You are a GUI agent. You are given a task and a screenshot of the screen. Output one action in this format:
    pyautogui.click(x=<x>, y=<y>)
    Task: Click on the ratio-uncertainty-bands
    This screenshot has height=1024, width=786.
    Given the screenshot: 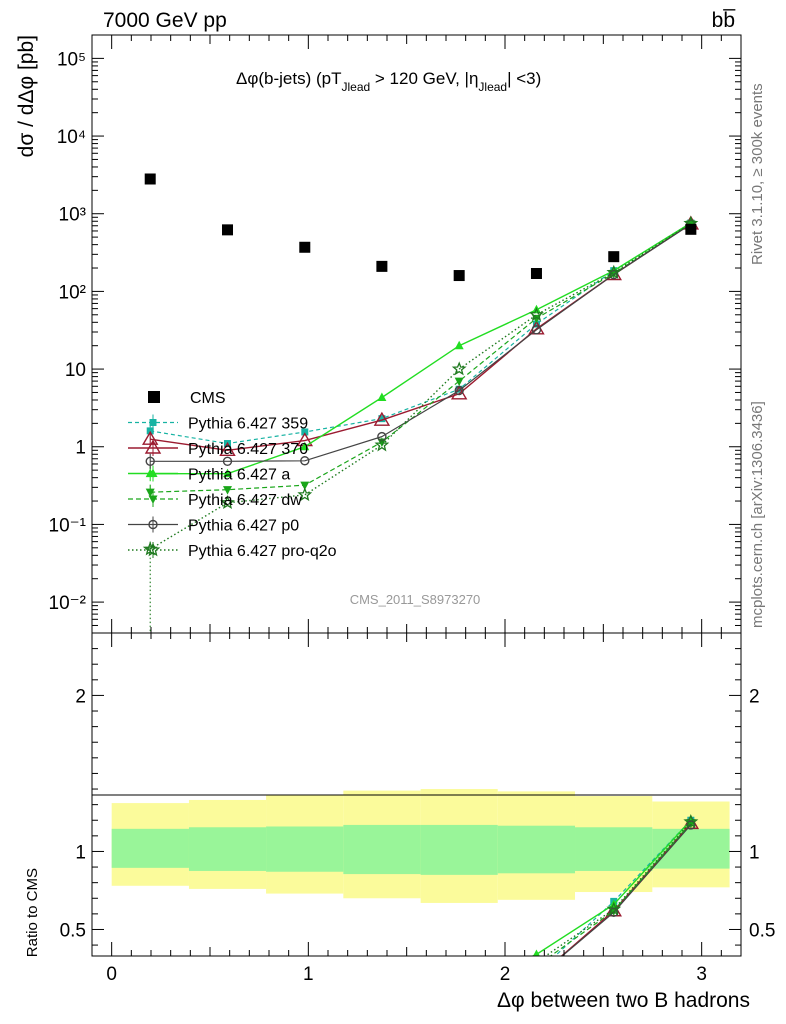 What is the action you would take?
    pyautogui.click(x=420, y=846)
    